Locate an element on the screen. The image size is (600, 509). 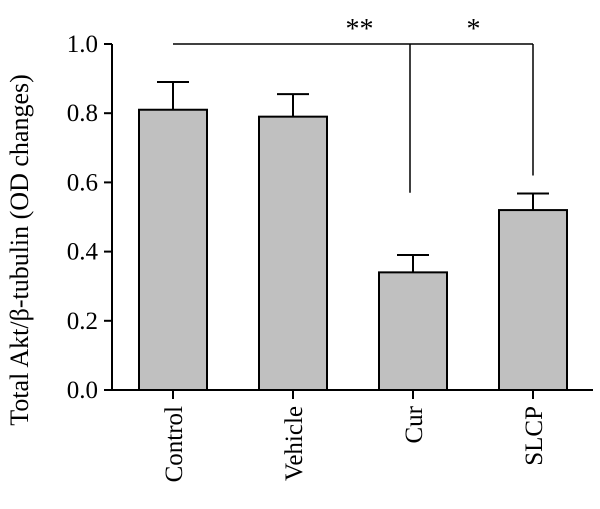
x-tick-label: Vehicle is located at coordinates (294, 443).